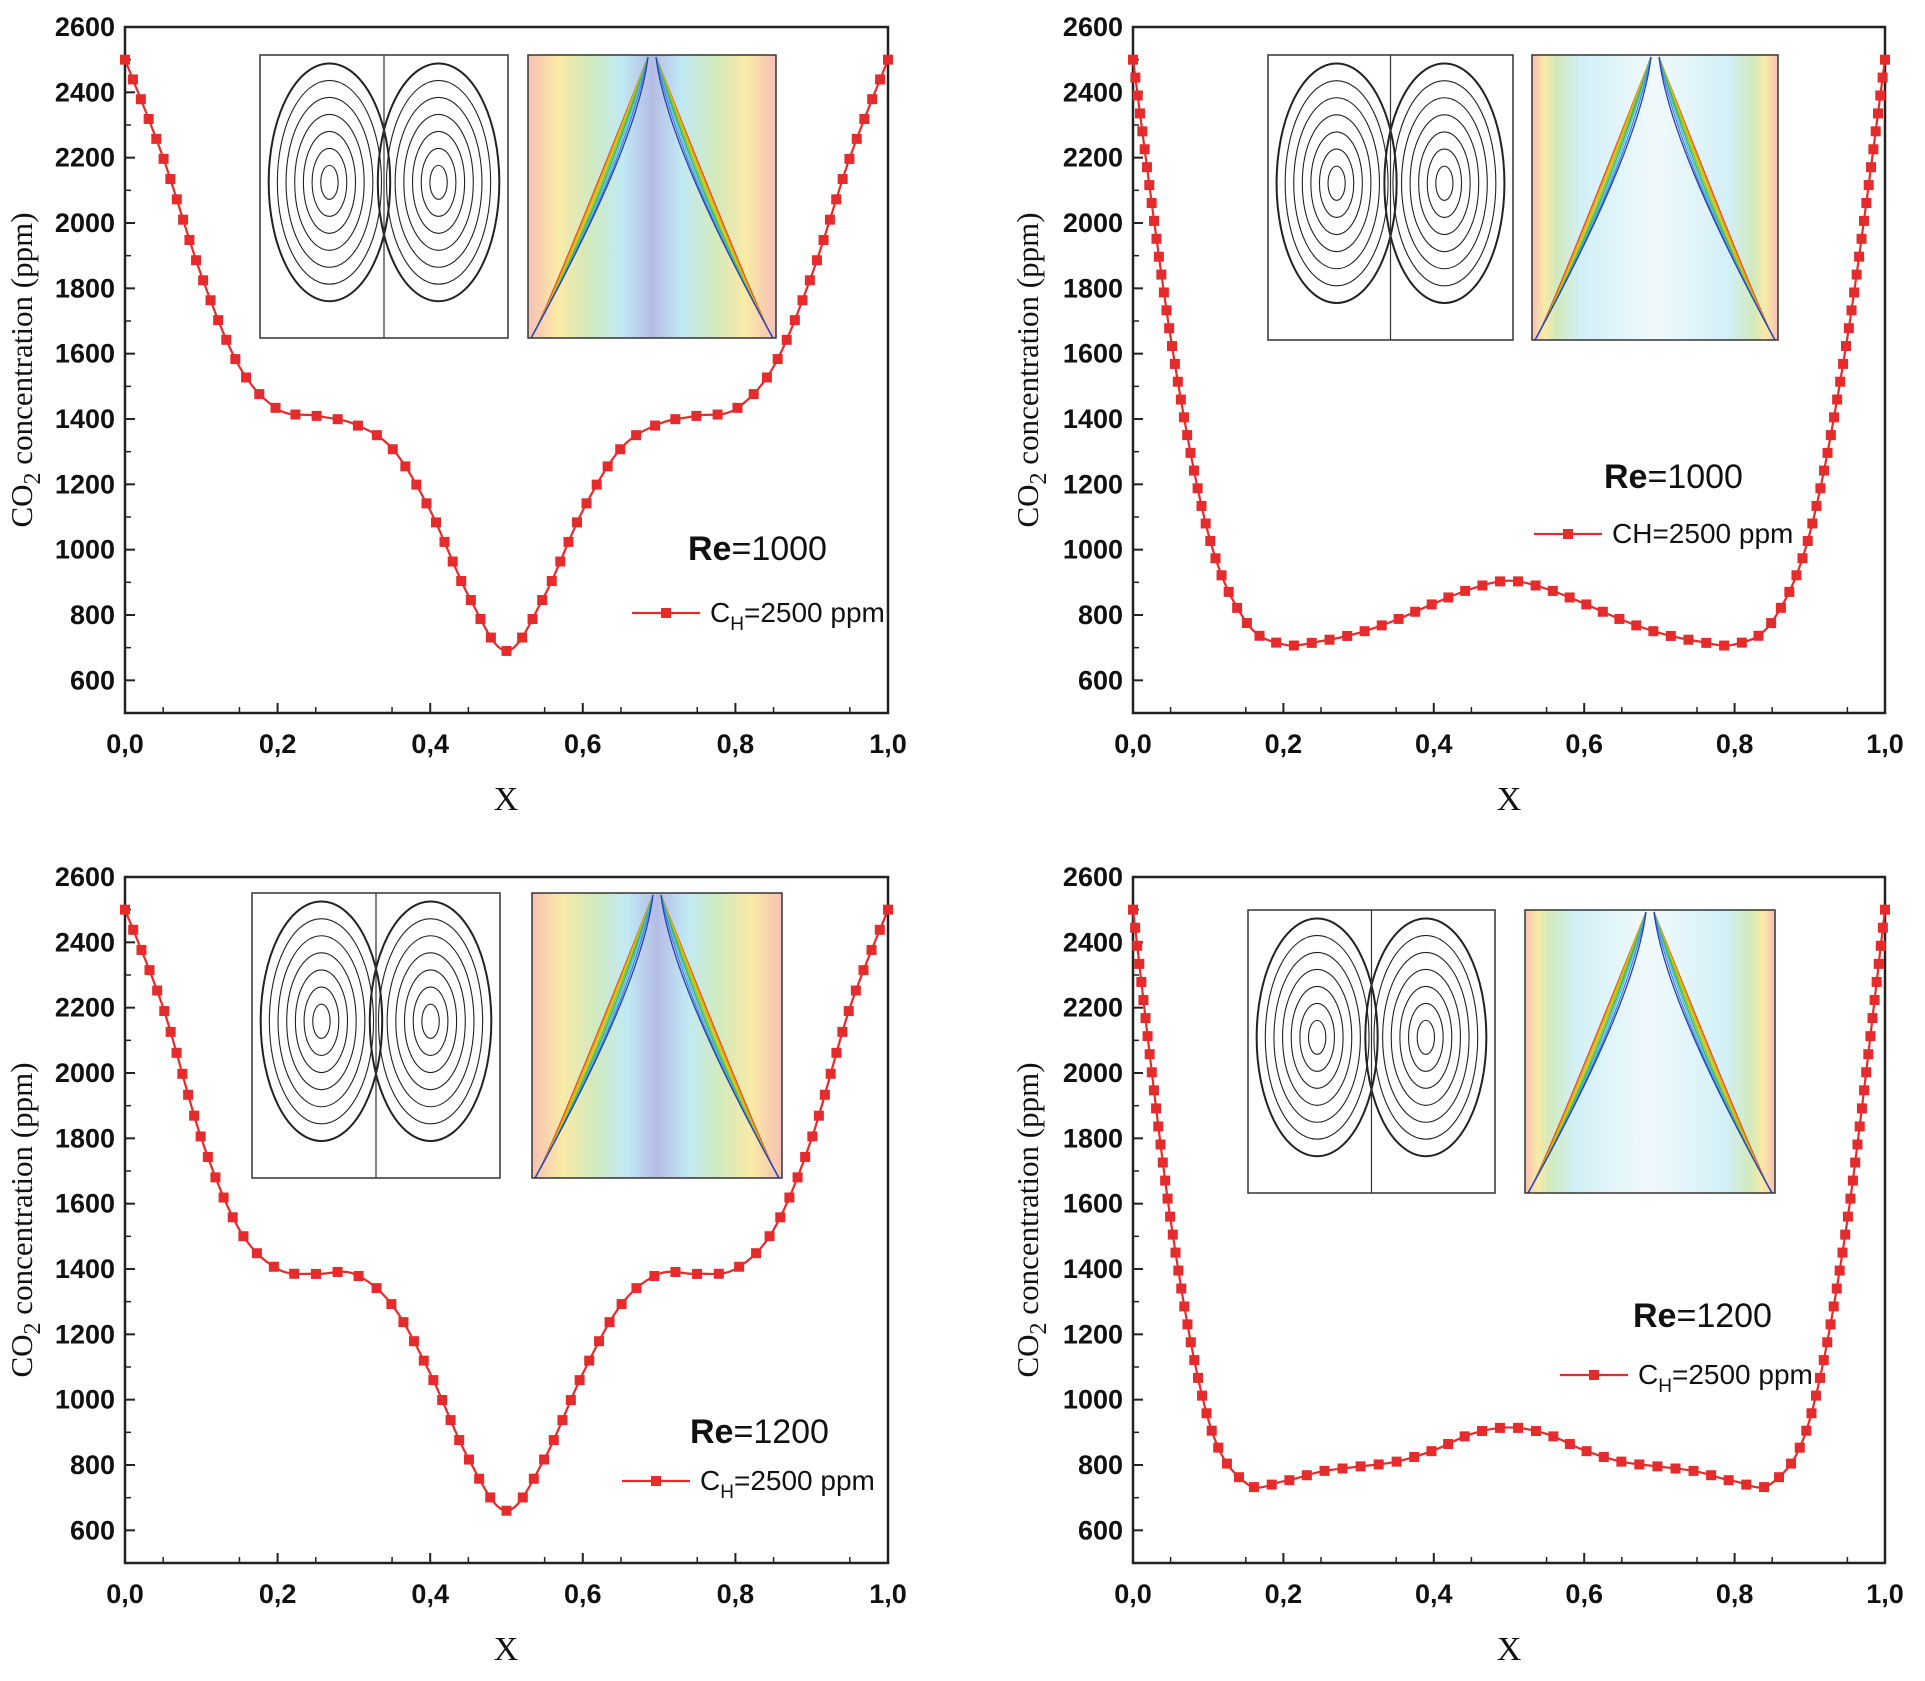 This screenshot has height=1681, width=1925. What do you see at coordinates (1648, 1374) in the screenshot?
I see `legend-label-pre: C` at bounding box center [1648, 1374].